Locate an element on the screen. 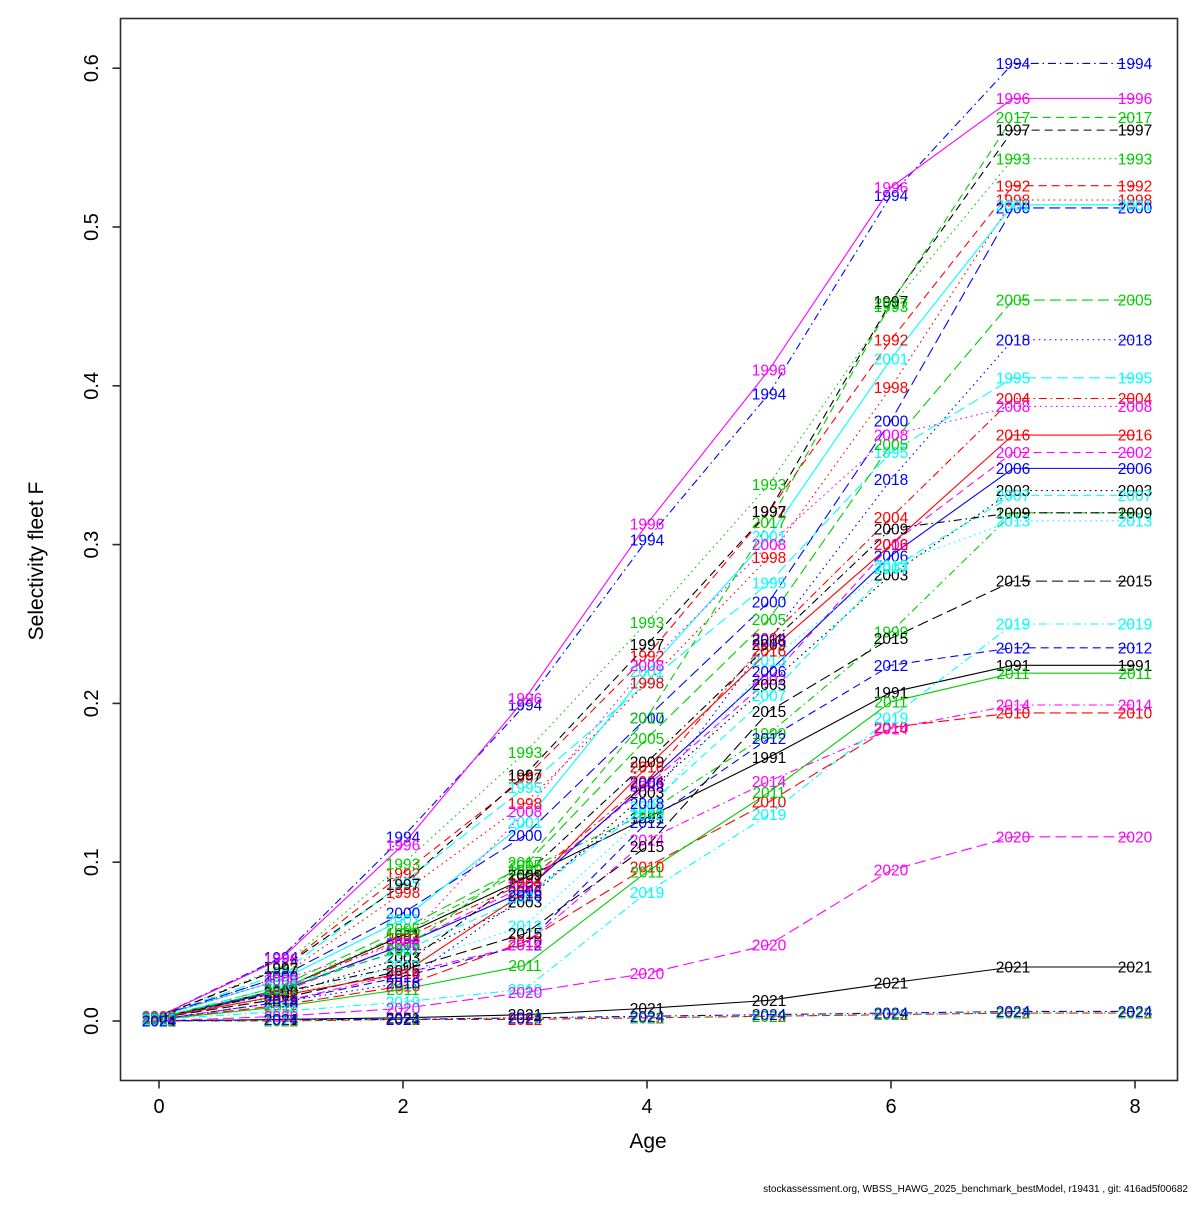 This screenshot has height=1205, width=1200. year-point-label-2020: 2020 is located at coordinates (403, 1009).